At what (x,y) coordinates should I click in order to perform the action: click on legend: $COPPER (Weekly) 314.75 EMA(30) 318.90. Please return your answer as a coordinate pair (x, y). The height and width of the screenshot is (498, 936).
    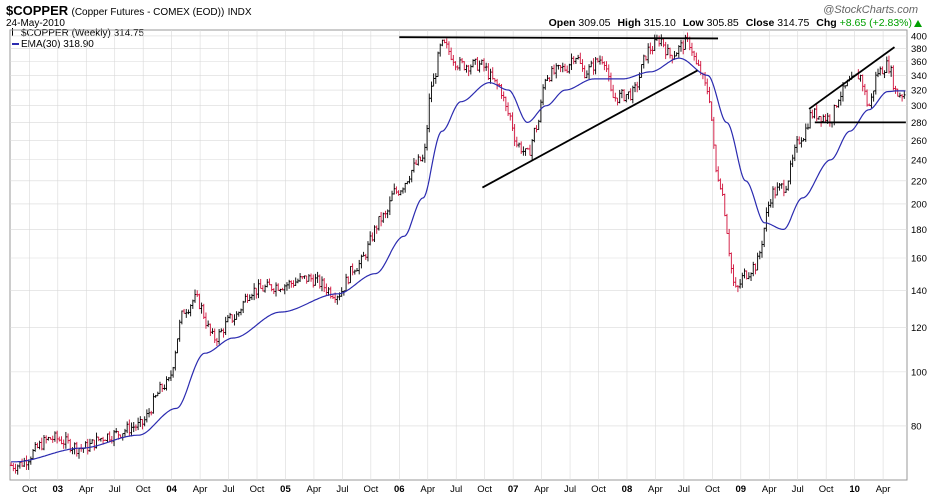
    Looking at the image, I should click on (78, 39).